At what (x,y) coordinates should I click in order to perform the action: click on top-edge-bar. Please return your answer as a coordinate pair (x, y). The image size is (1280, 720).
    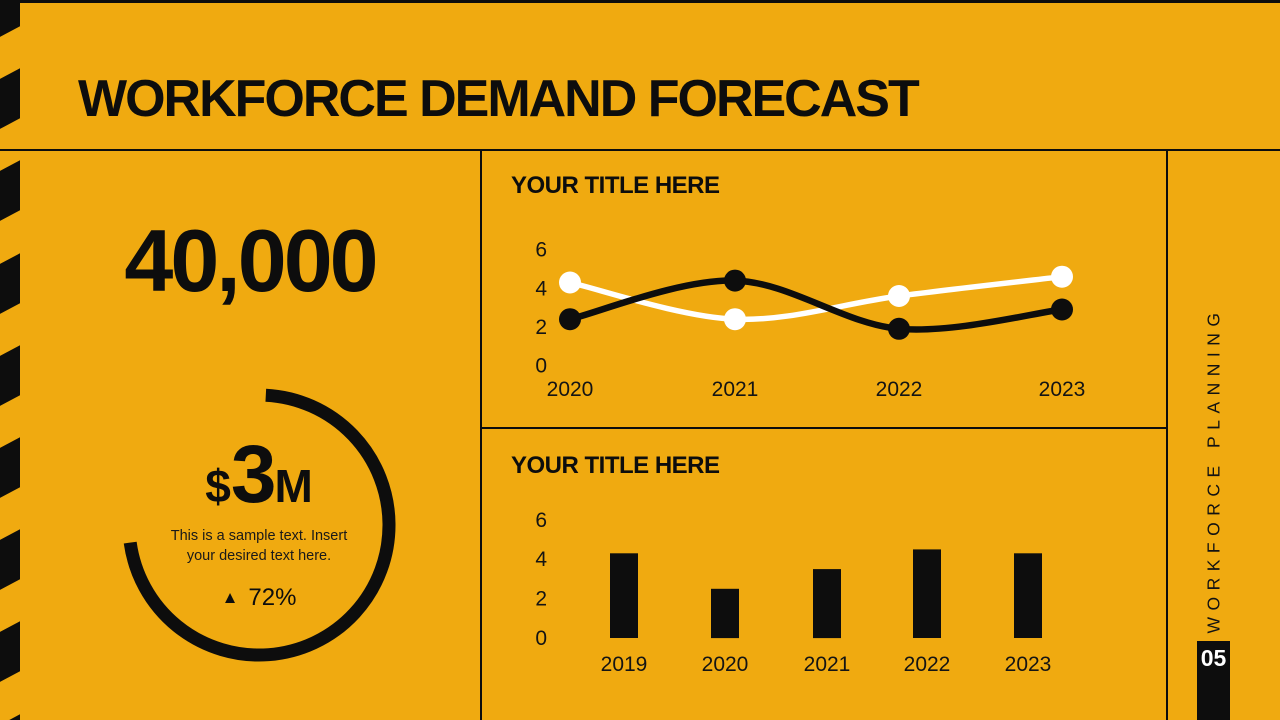
    Looking at the image, I should click on (640, 1).